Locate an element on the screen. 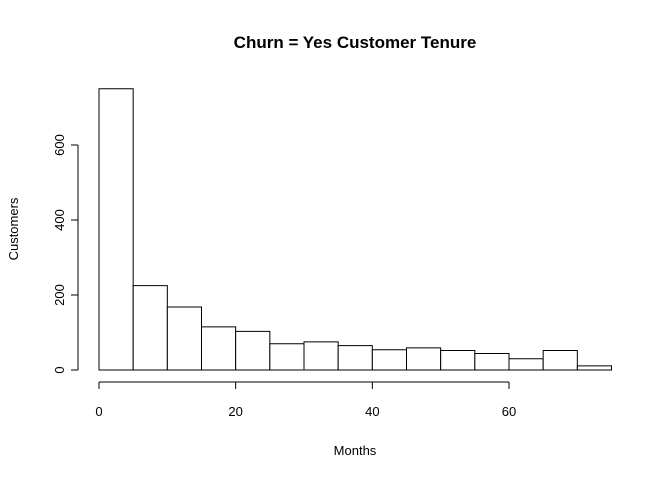 Image resolution: width=672 pixels, height=480 pixels. x-axis-label: Months is located at coordinates (355, 450).